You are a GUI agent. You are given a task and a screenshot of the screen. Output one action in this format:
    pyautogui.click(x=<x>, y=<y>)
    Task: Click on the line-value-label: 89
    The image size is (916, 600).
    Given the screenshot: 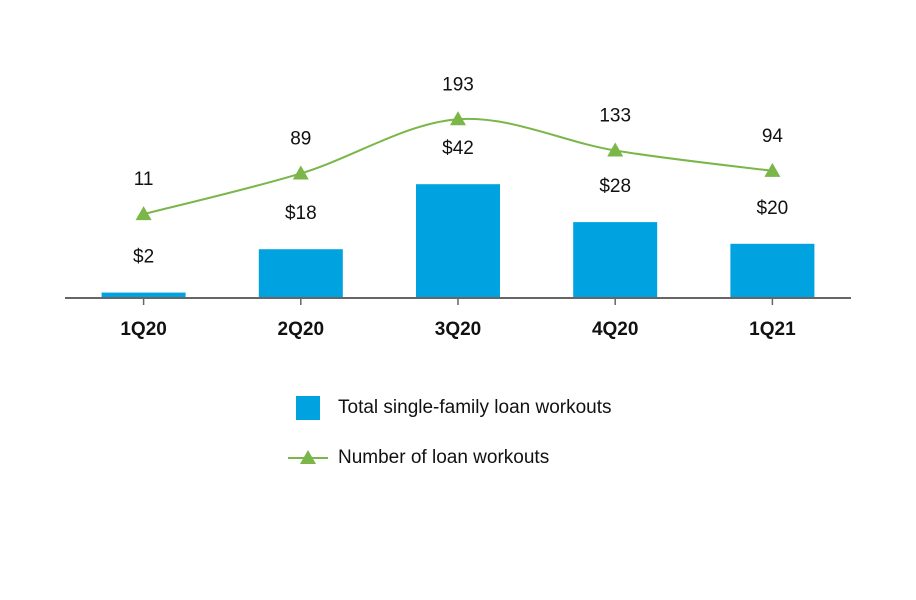 What is the action you would take?
    pyautogui.click(x=300, y=138)
    